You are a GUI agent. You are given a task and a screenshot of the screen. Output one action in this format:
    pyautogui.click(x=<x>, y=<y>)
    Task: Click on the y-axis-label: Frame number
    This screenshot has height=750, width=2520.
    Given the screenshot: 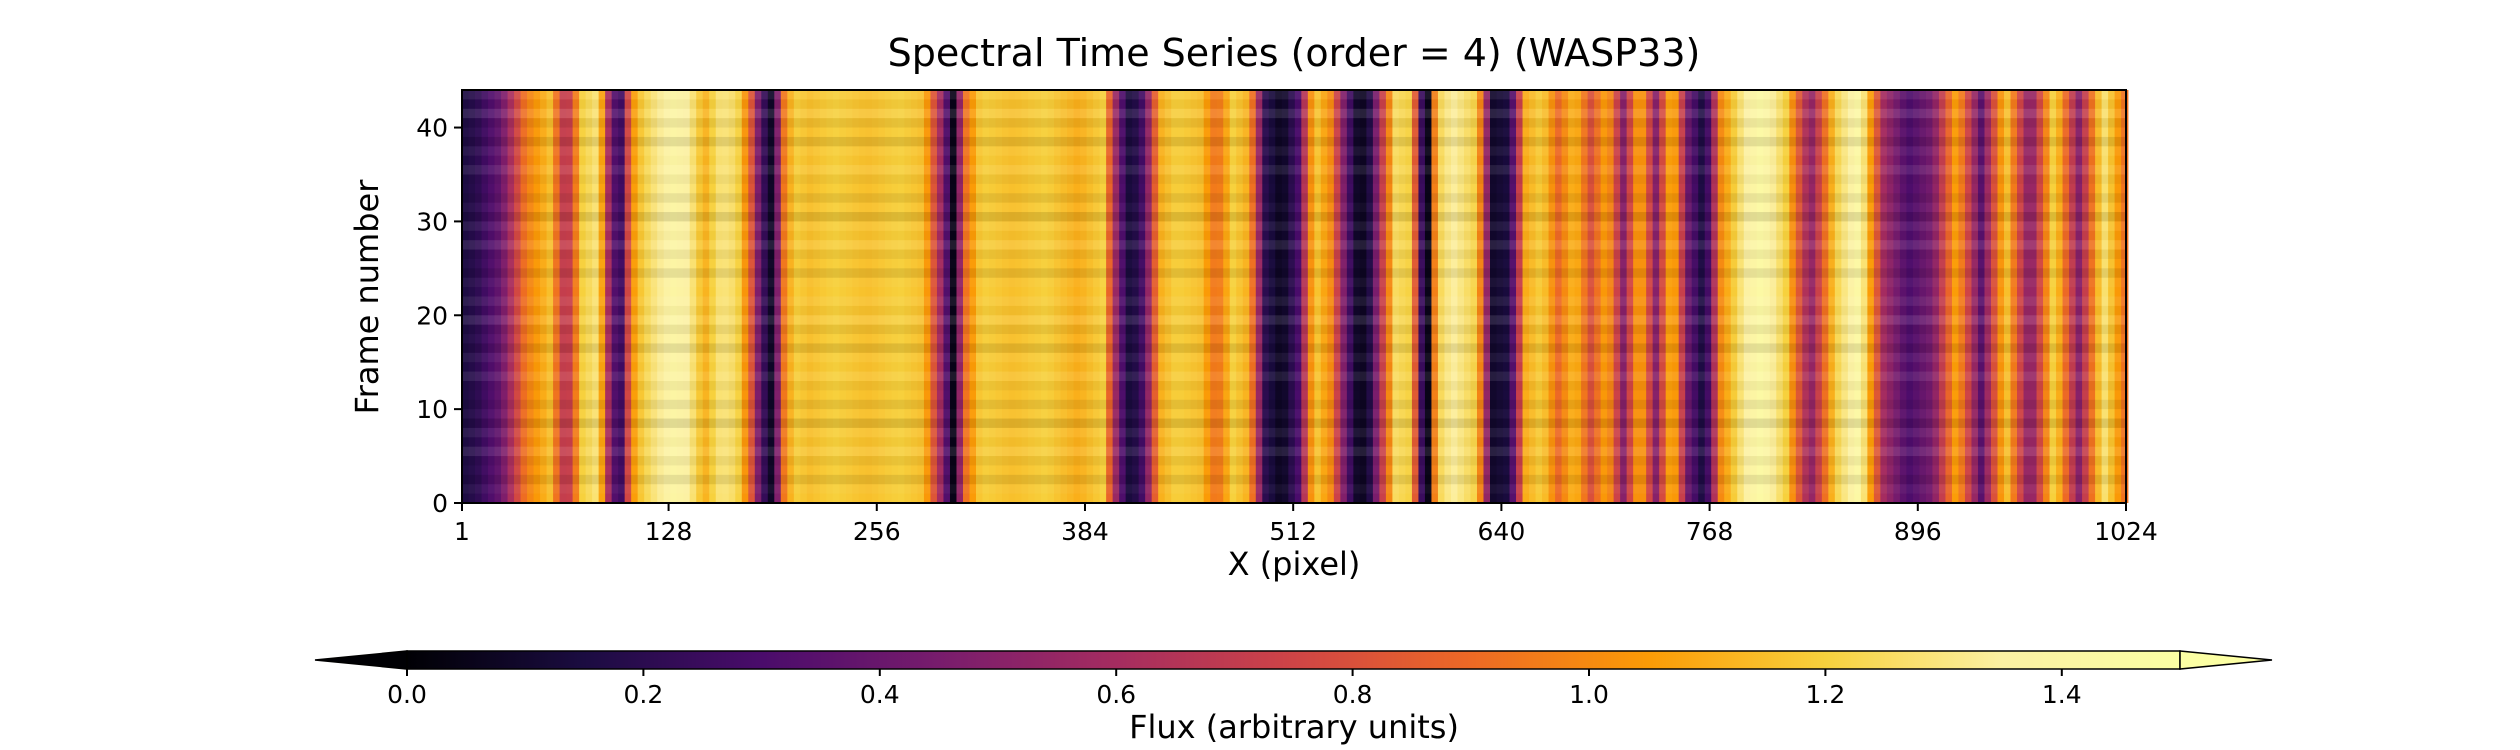 What is the action you would take?
    pyautogui.click(x=367, y=297)
    